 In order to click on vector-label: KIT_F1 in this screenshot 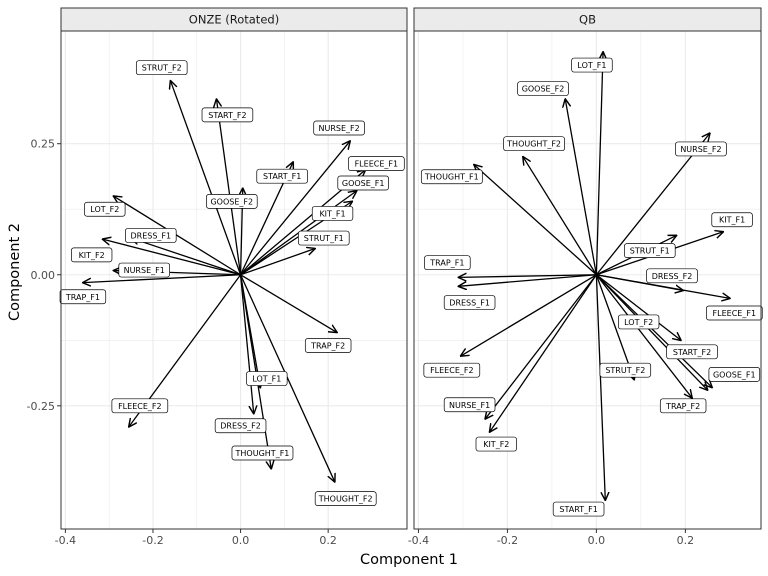, I will do `click(332, 213)`.